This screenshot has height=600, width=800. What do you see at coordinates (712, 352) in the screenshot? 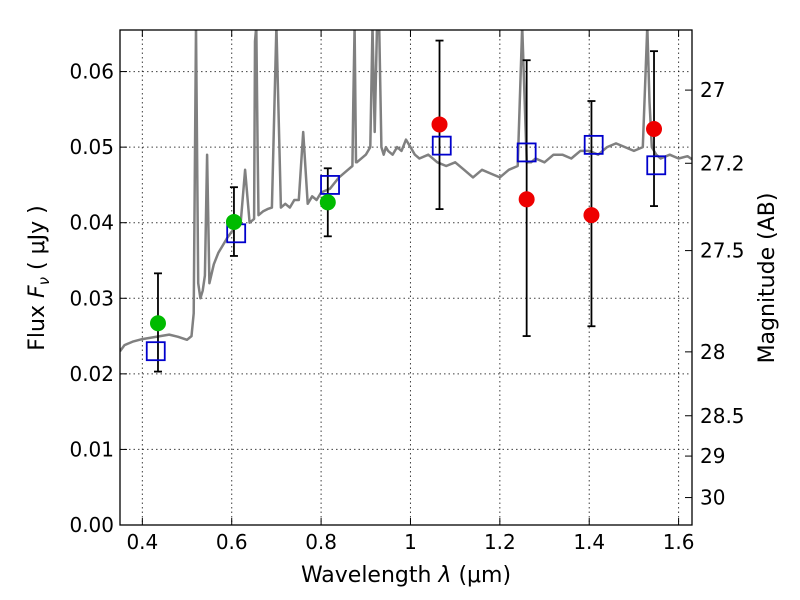
I see `y2-tick-label-3: 28` at bounding box center [712, 352].